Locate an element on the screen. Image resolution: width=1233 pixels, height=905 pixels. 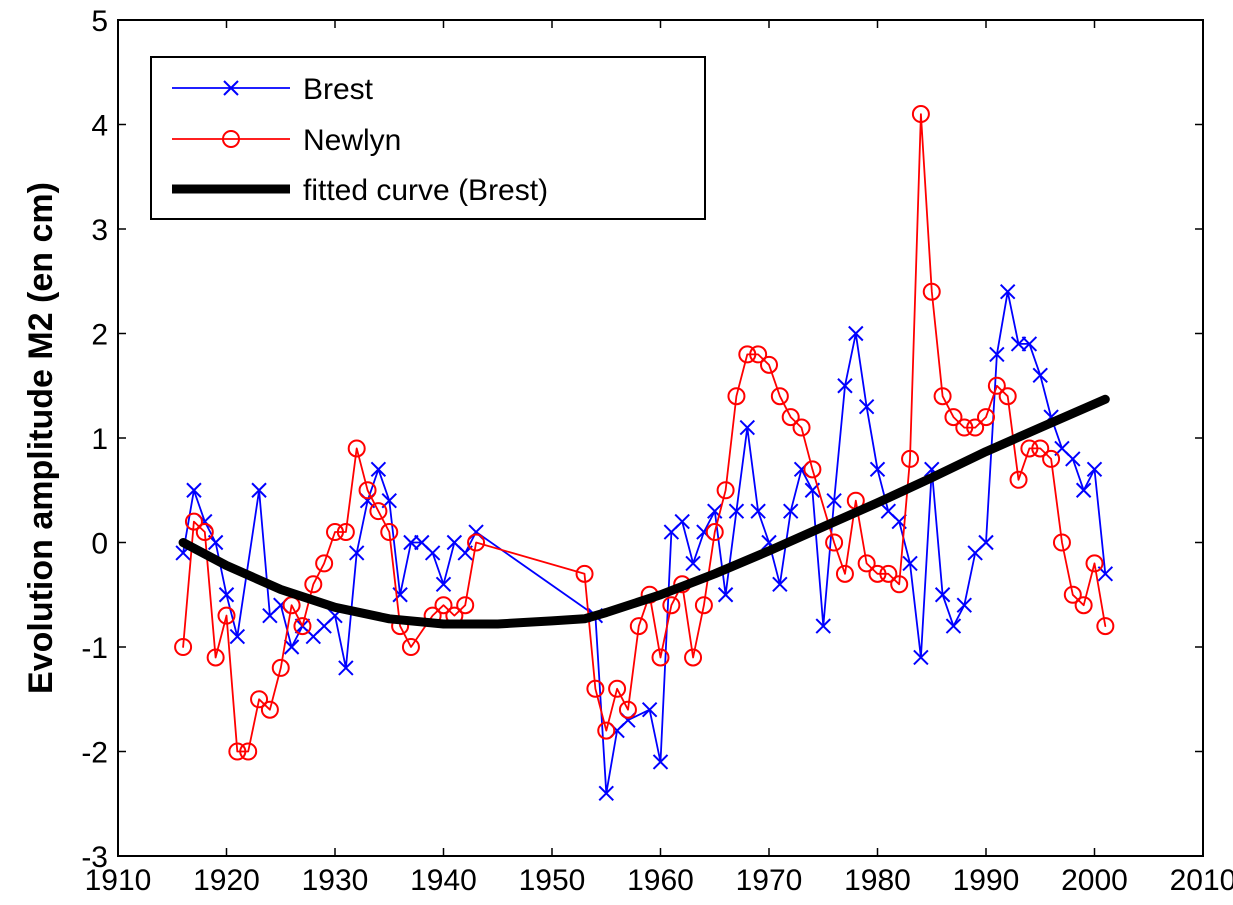
x-tick-label: 1910 is located at coordinates (118, 880).